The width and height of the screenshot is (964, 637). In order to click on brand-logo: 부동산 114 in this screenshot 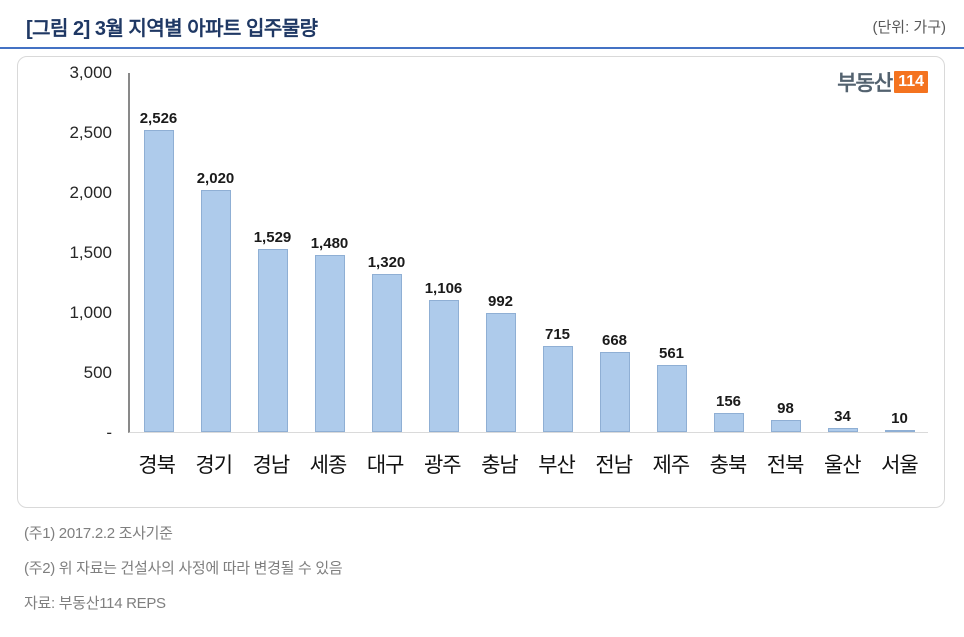, I will do `click(882, 82)`.